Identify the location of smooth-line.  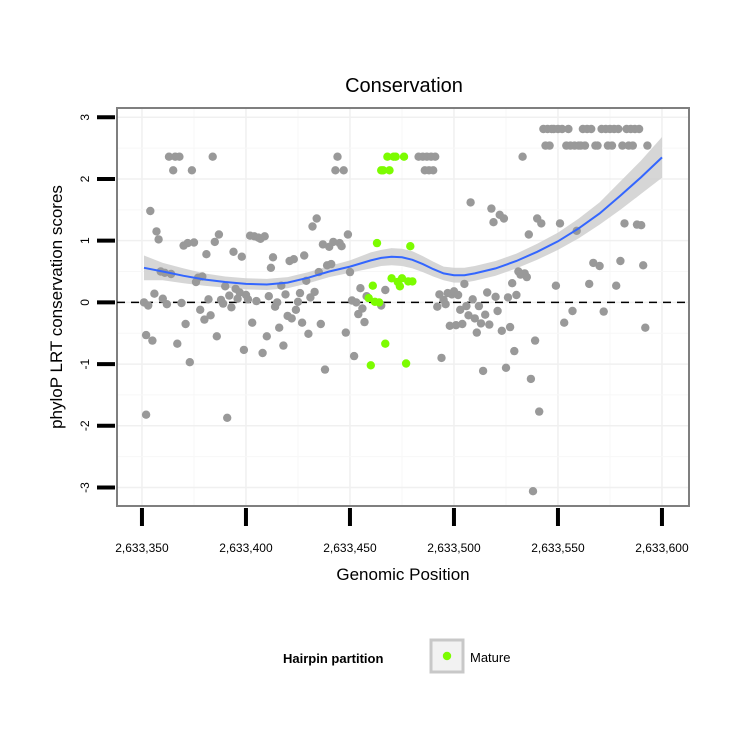
(403, 221).